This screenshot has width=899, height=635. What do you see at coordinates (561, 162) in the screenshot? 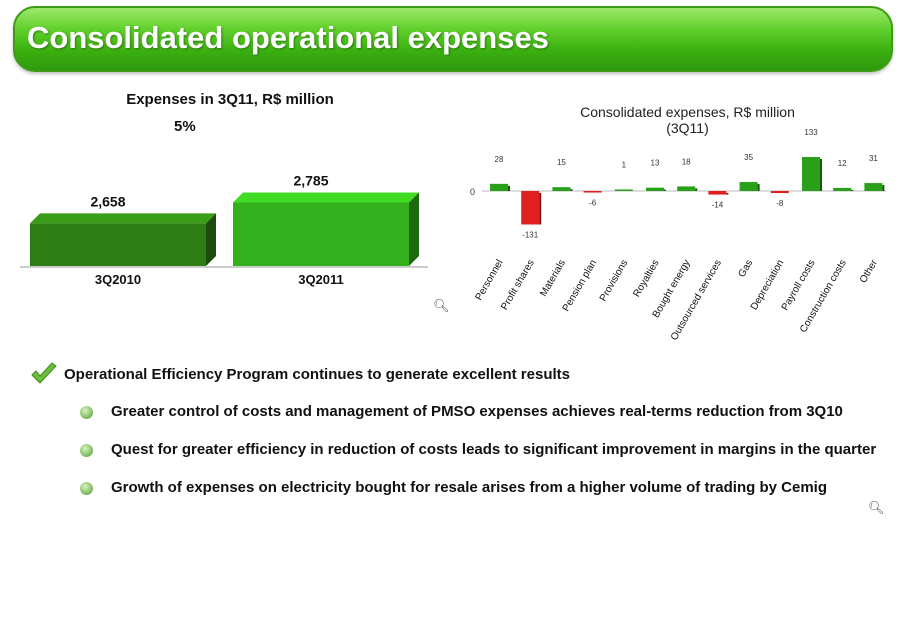
I see `data-label: 15` at bounding box center [561, 162].